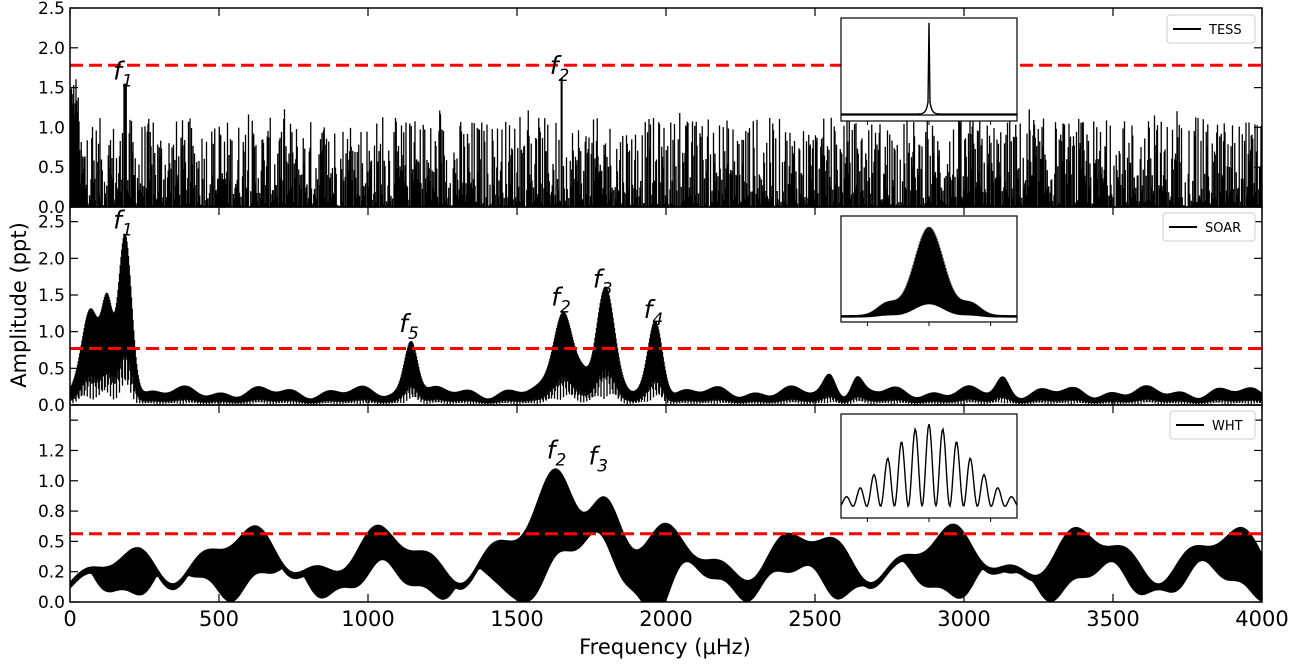 This screenshot has width=1306, height=664. I want to click on inset-wht, so click(929, 467).